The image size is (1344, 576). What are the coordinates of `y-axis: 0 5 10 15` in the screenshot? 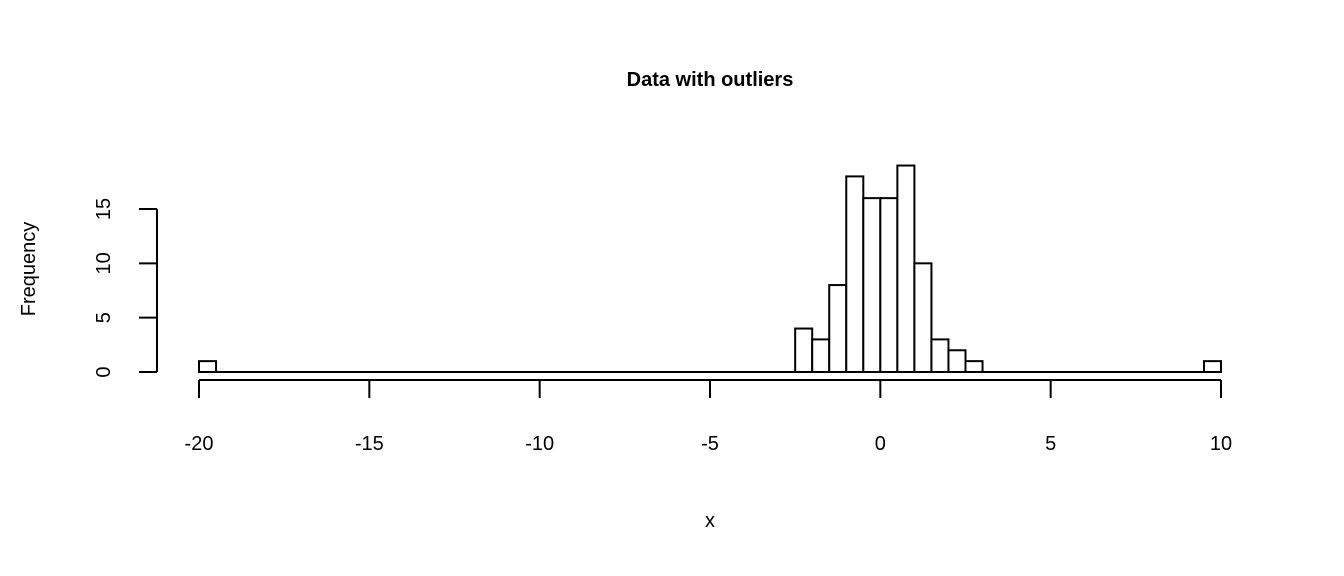 It's located at (125, 288).